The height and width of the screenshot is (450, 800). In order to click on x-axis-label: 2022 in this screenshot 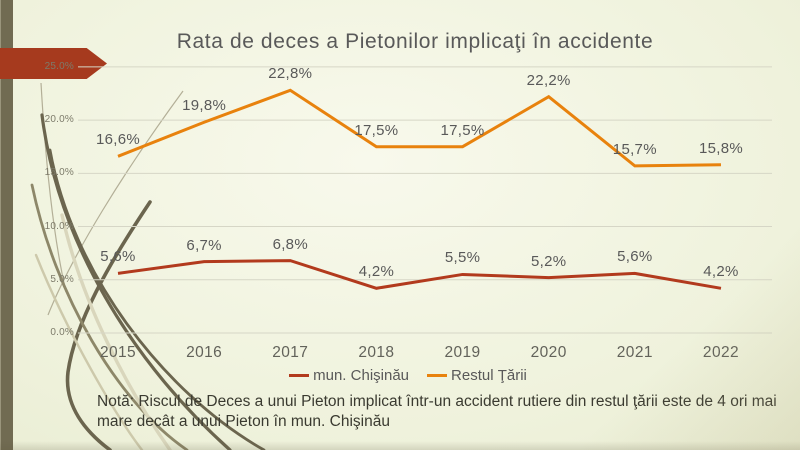, I will do `click(721, 352)`.